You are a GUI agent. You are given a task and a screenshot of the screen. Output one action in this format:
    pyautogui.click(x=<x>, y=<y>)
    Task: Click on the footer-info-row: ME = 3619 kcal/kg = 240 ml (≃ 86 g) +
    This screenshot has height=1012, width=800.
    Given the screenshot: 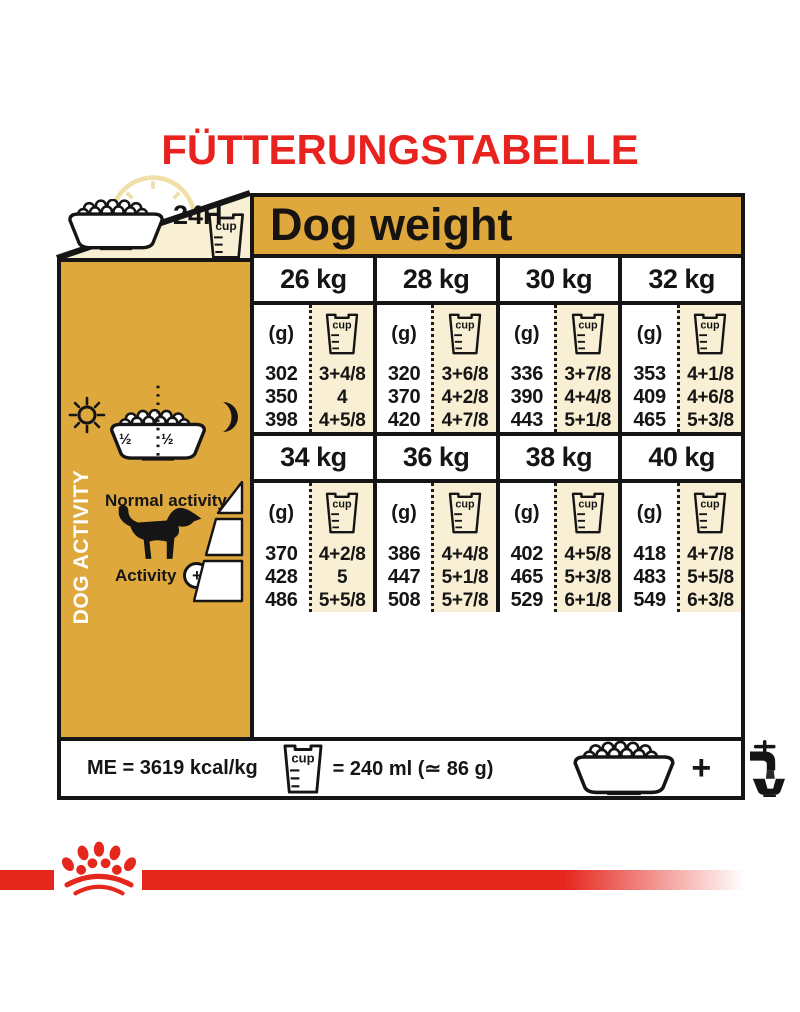 What is the action you would take?
    pyautogui.click(x=421, y=768)
    